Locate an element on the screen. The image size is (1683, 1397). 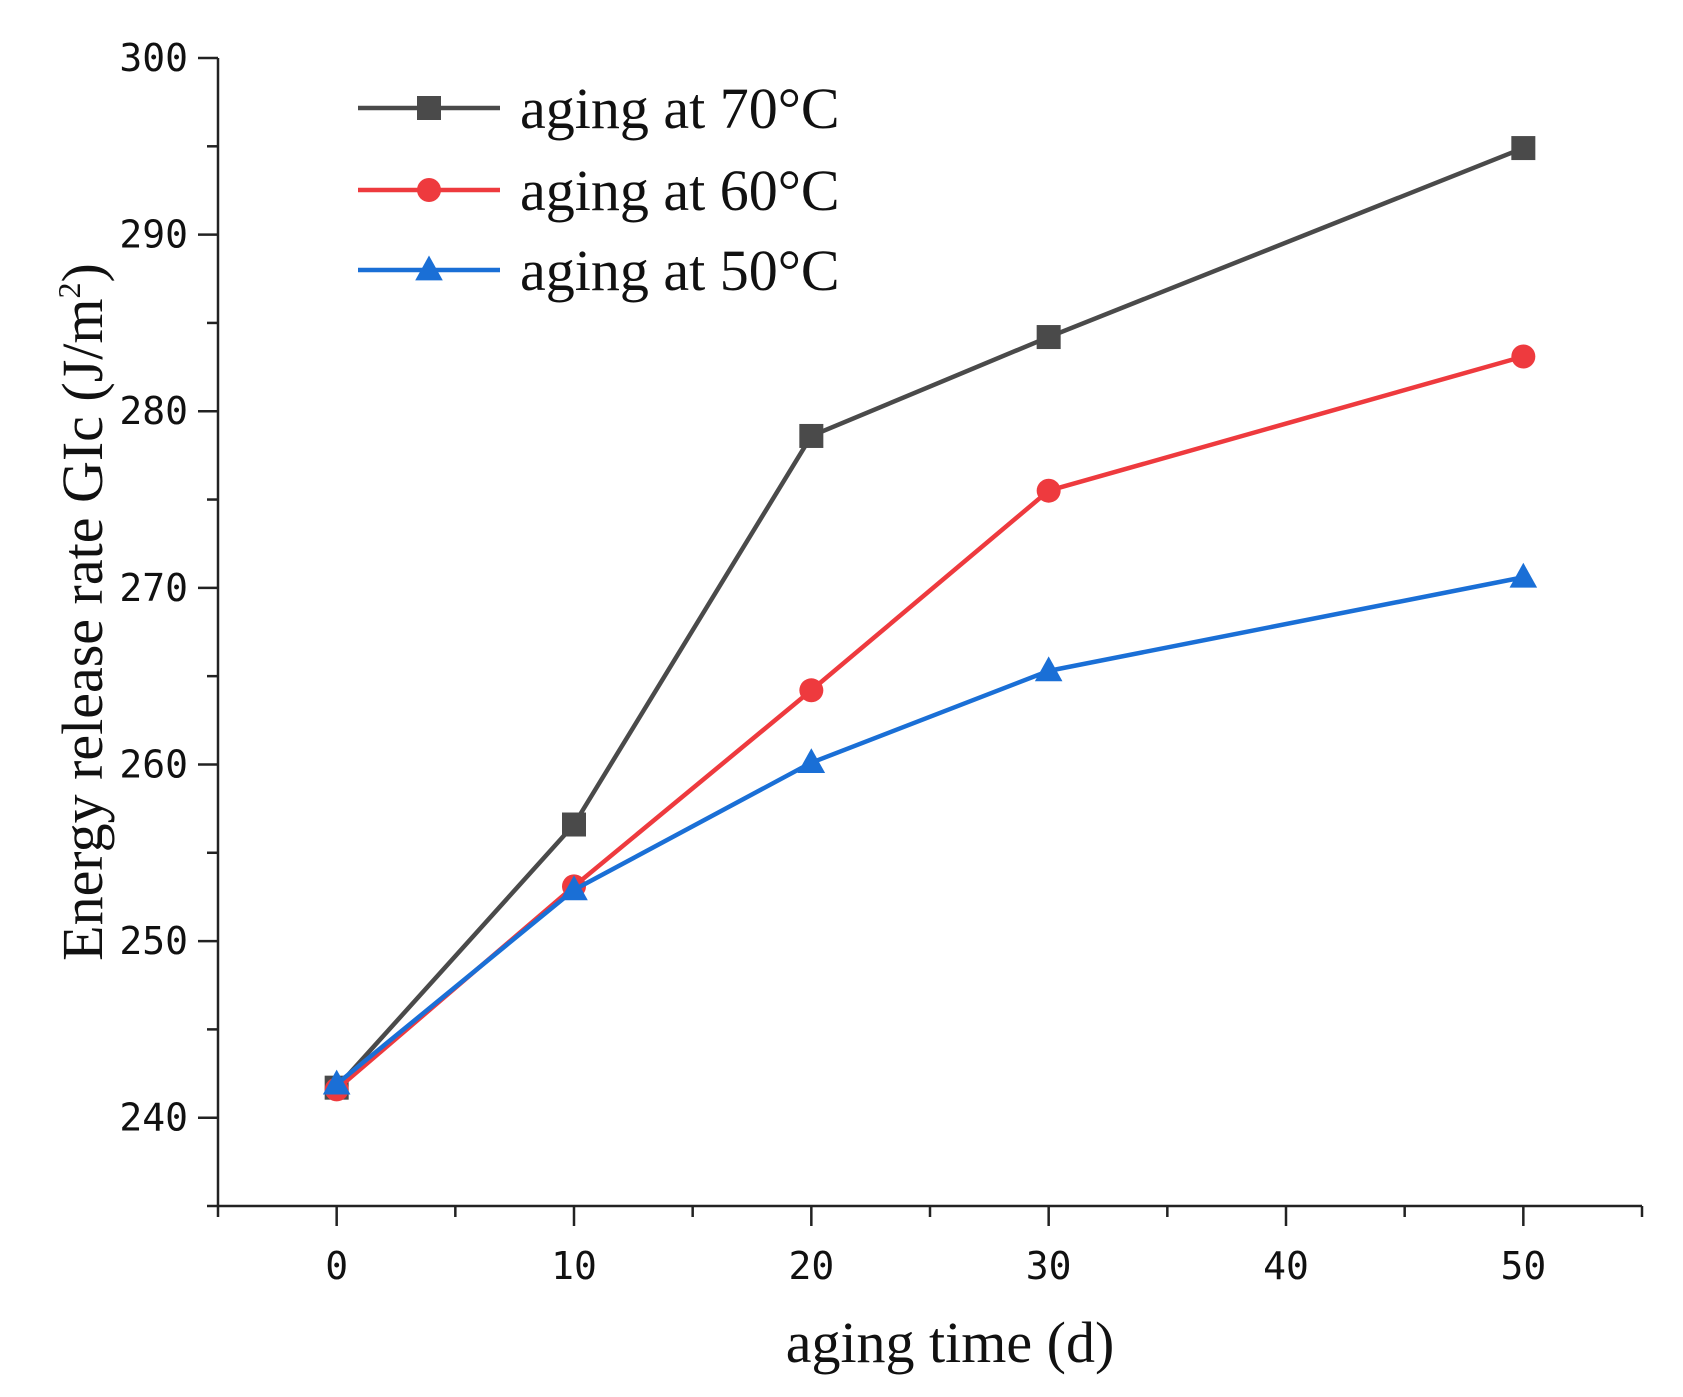
x-ticks: 0 10 20 30 40 50 is located at coordinates (930, 1247).